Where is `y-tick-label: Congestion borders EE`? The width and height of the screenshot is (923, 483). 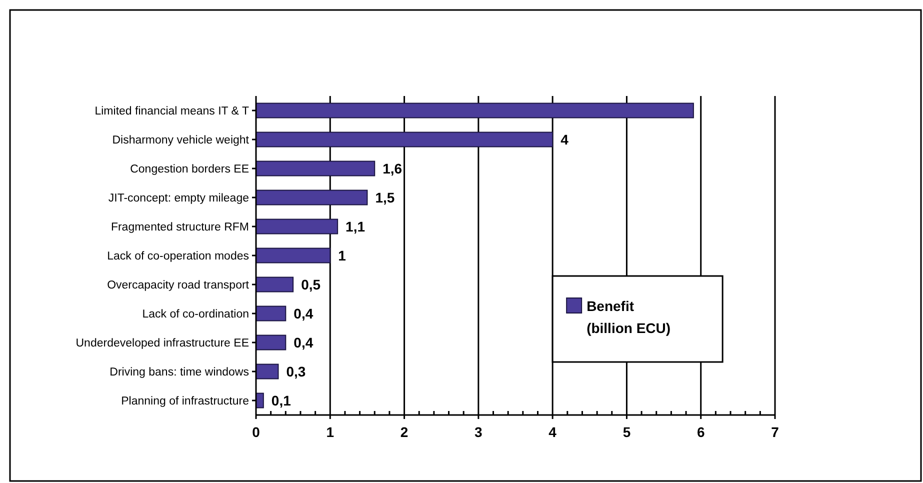
y-tick-label: Congestion borders EE is located at coordinates (190, 170).